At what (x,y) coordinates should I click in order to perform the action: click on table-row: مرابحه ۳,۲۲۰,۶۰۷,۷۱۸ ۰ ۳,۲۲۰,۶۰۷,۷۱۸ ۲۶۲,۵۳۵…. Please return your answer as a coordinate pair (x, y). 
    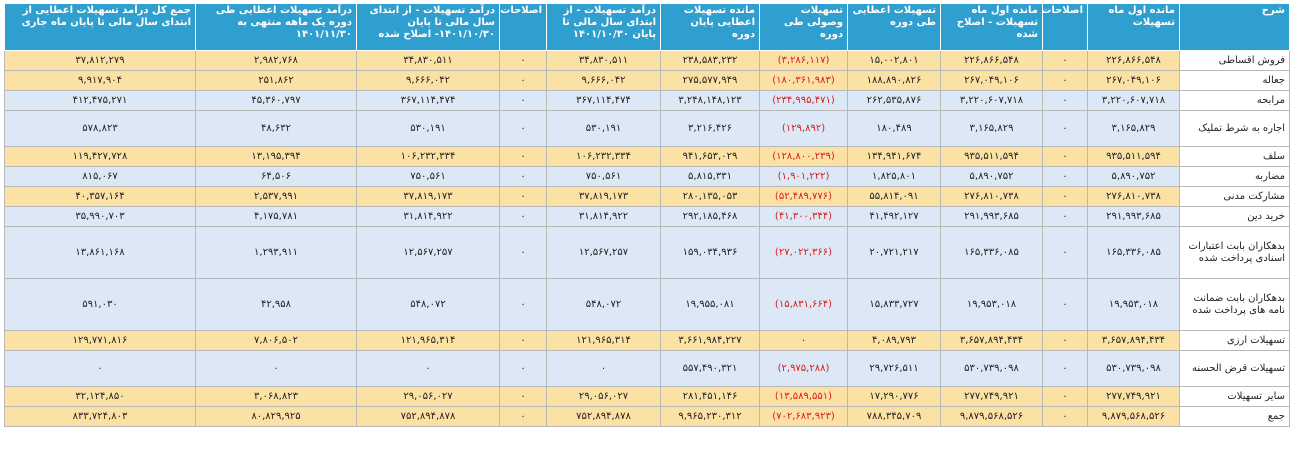
    Looking at the image, I should click on (647, 100).